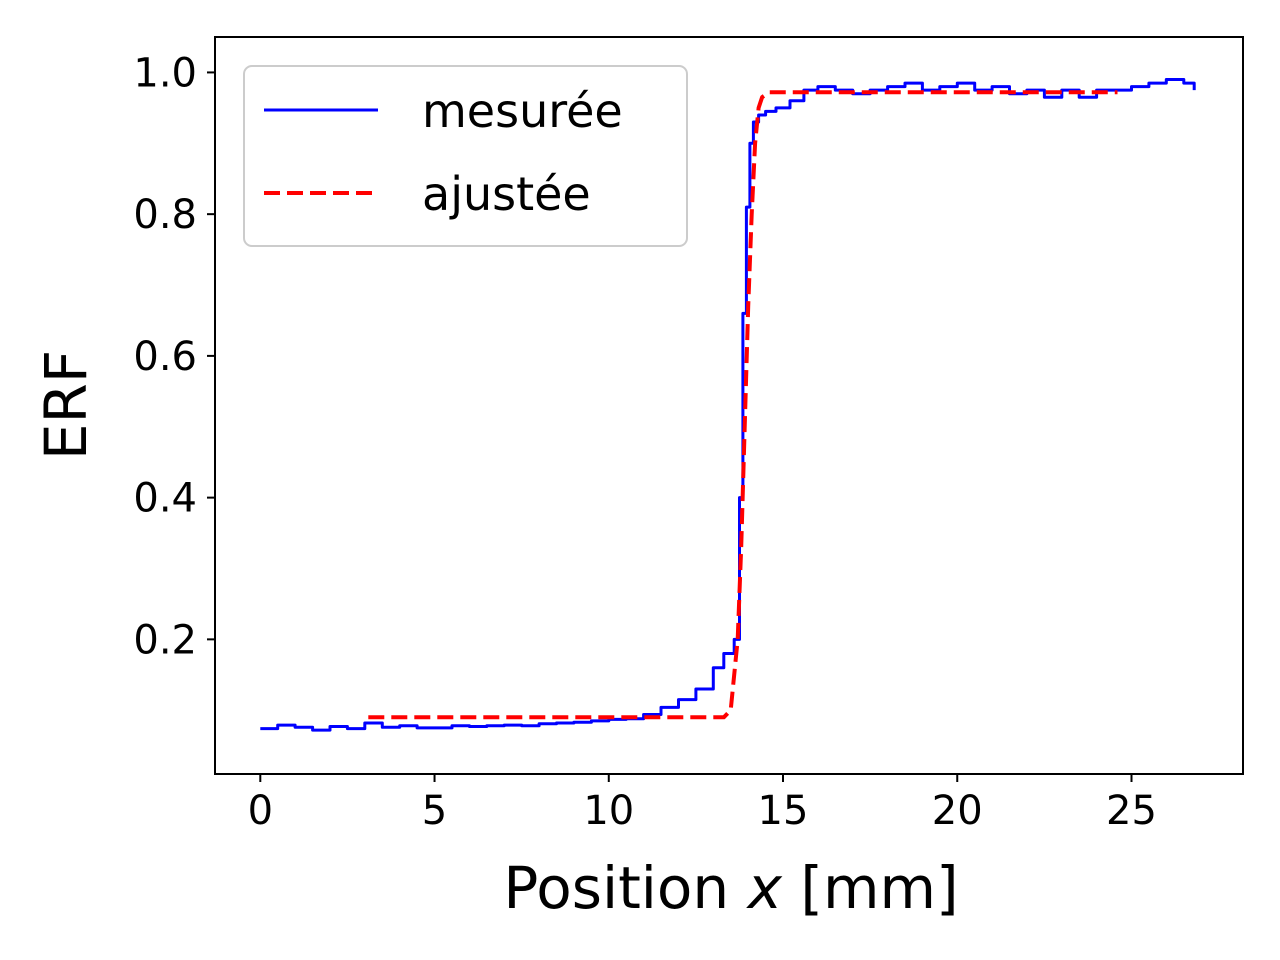 This screenshot has height=960, width=1280. What do you see at coordinates (434, 811) in the screenshot?
I see `x-tick-label: 5` at bounding box center [434, 811].